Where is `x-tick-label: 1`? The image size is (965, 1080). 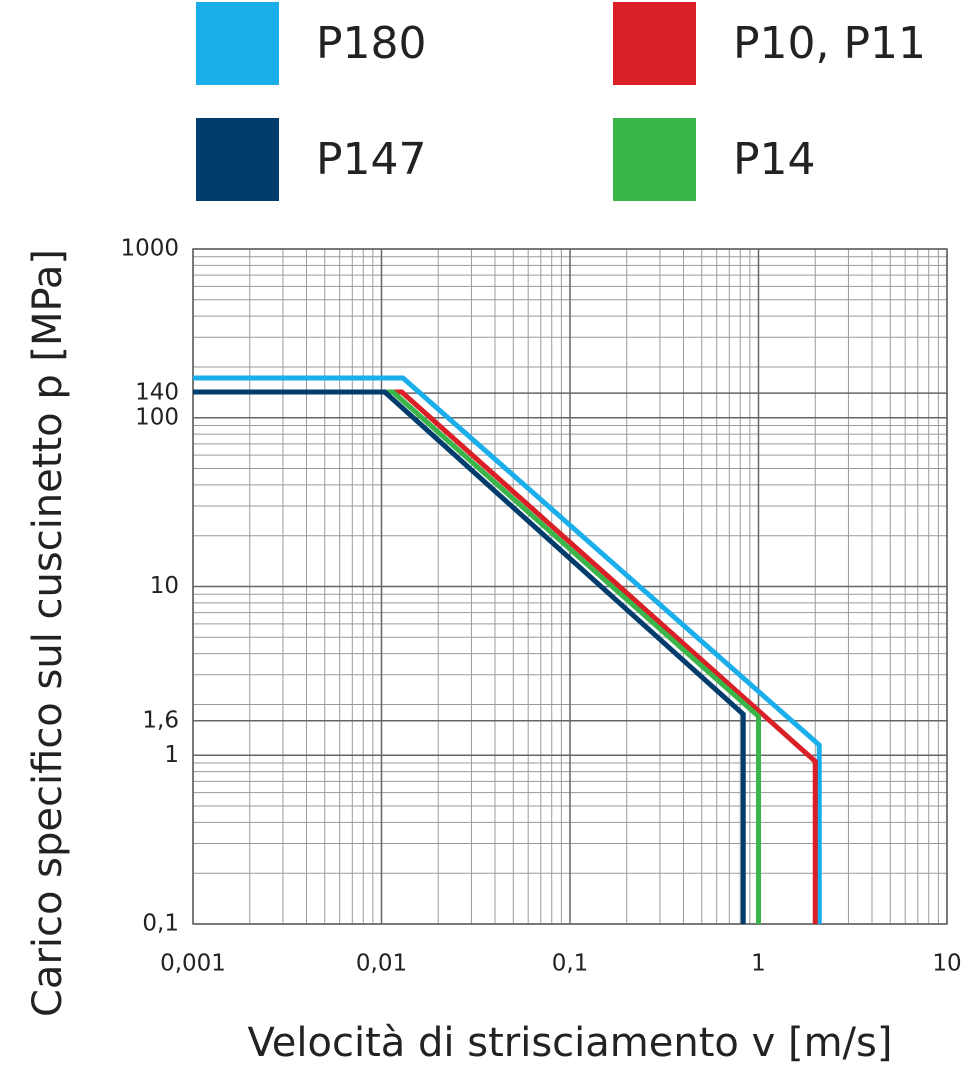
x-tick-label: 1 is located at coordinates (758, 964).